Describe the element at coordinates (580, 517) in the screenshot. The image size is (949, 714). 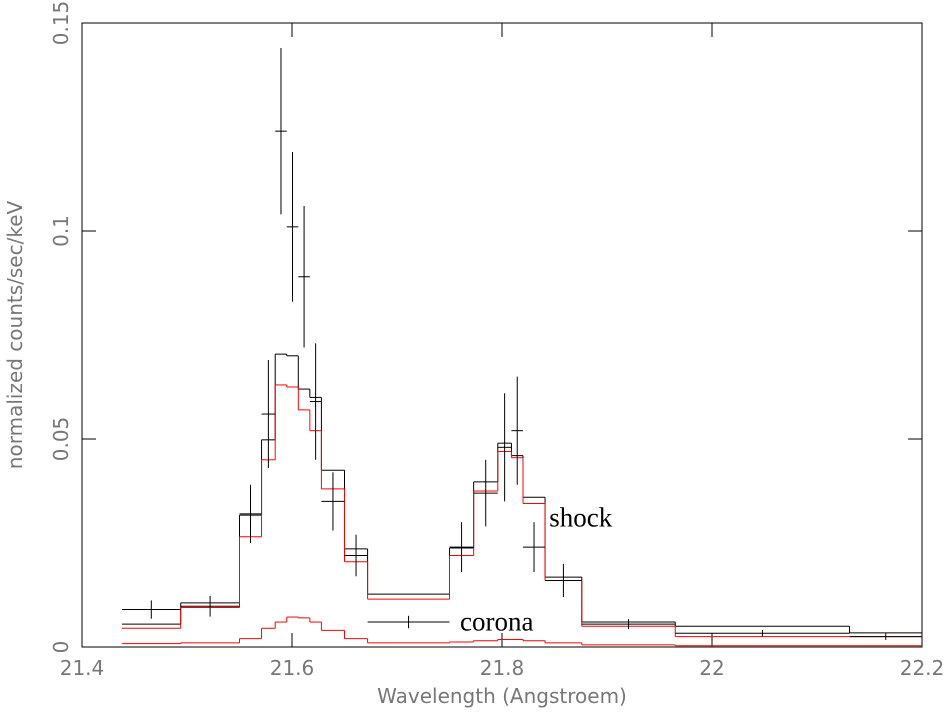
I see `annotation: shock` at that location.